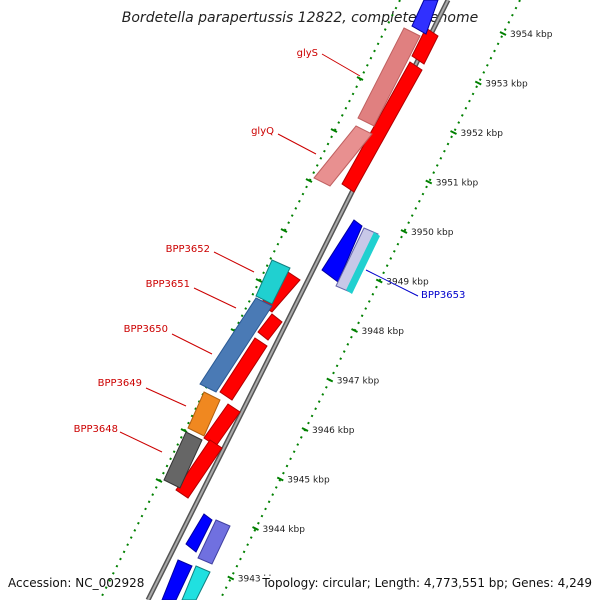  What do you see at coordinates (343, 156) in the screenshot?
I see `gene-glyQ-band` at bounding box center [343, 156].